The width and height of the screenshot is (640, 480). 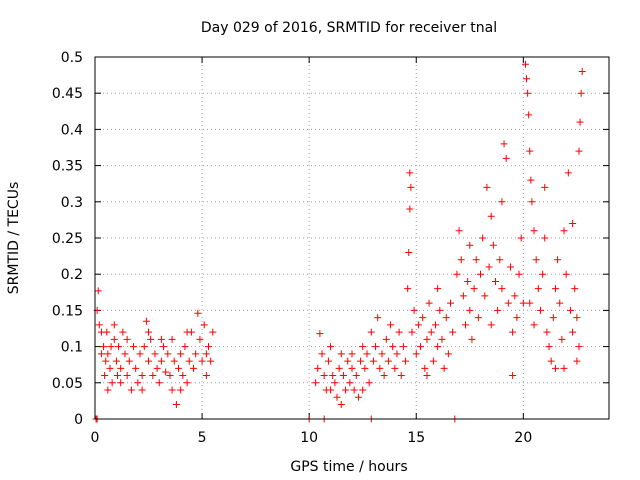 I want to click on y-tick-label: 0.5, so click(x=72, y=58).